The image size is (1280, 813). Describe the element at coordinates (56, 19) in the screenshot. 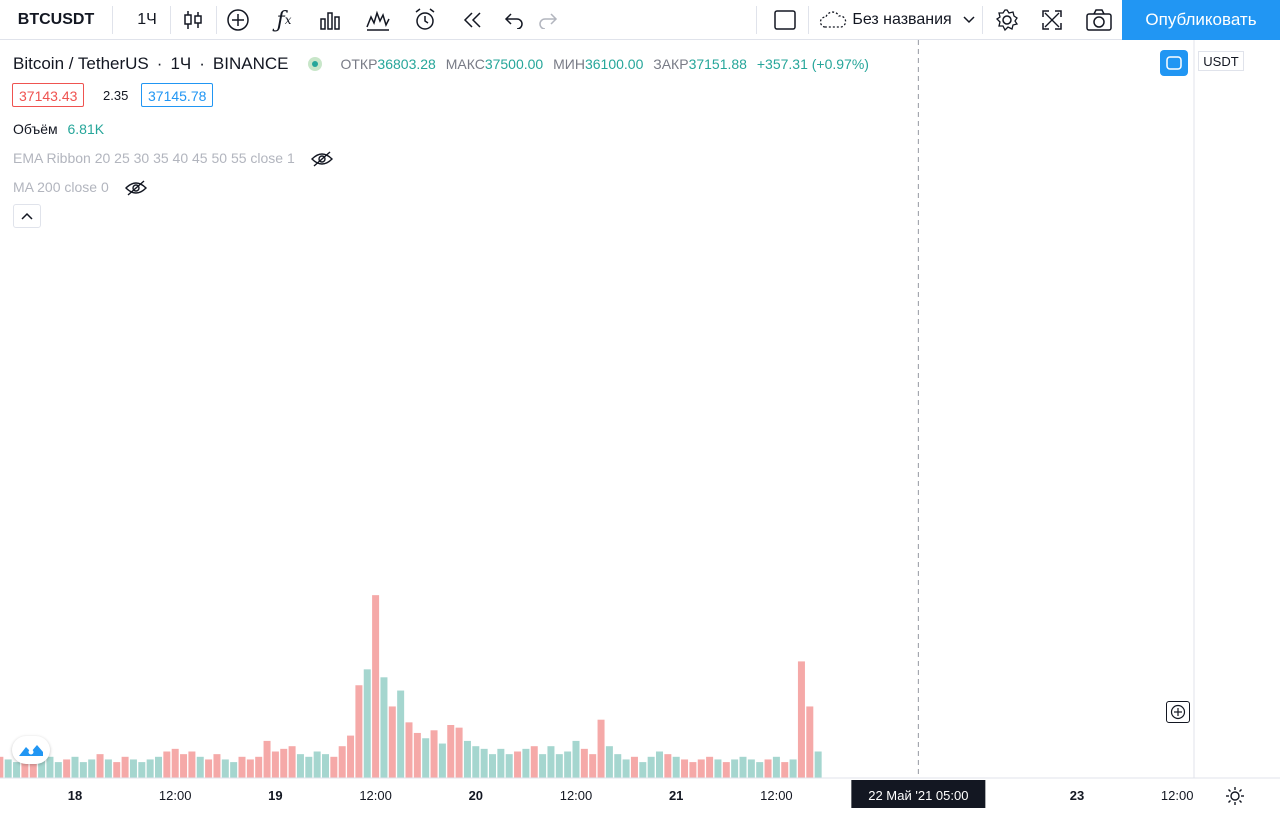

I see `symbol-search-button: BTCUSDT` at that location.